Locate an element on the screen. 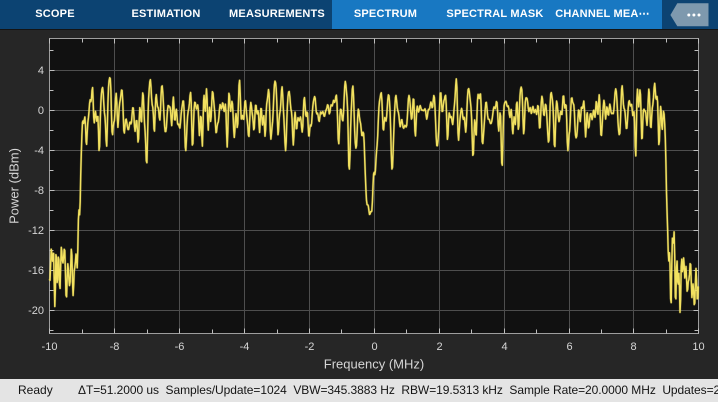 Image resolution: width=718 pixels, height=402 pixels. svg-text: -12 is located at coordinates (36, 231).